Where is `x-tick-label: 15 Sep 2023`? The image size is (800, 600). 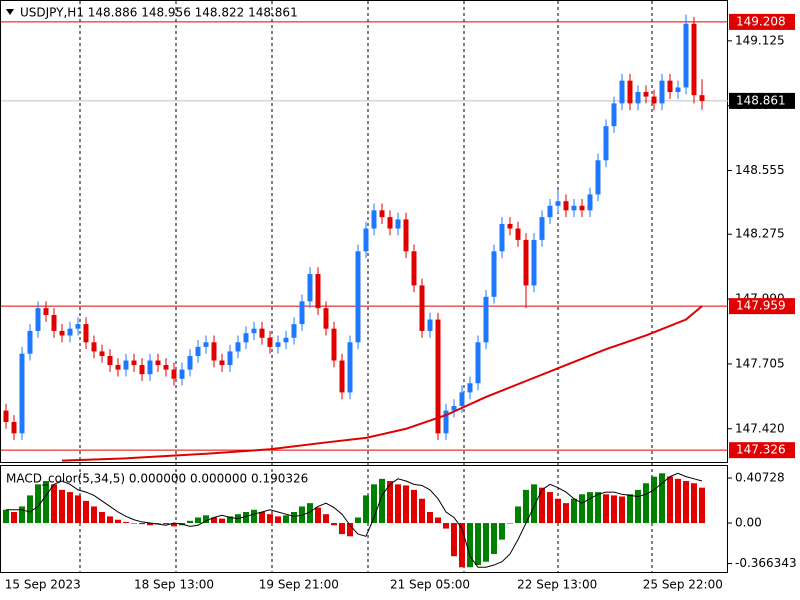
x-tick-label: 15 Sep 2023 is located at coordinates (43, 585).